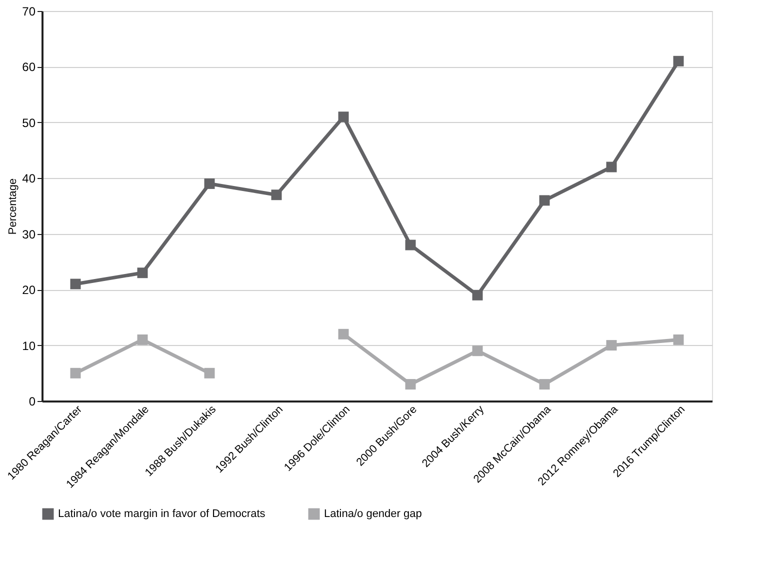  Describe the element at coordinates (29, 11) in the screenshot. I see `y-tick-label: 70` at that location.